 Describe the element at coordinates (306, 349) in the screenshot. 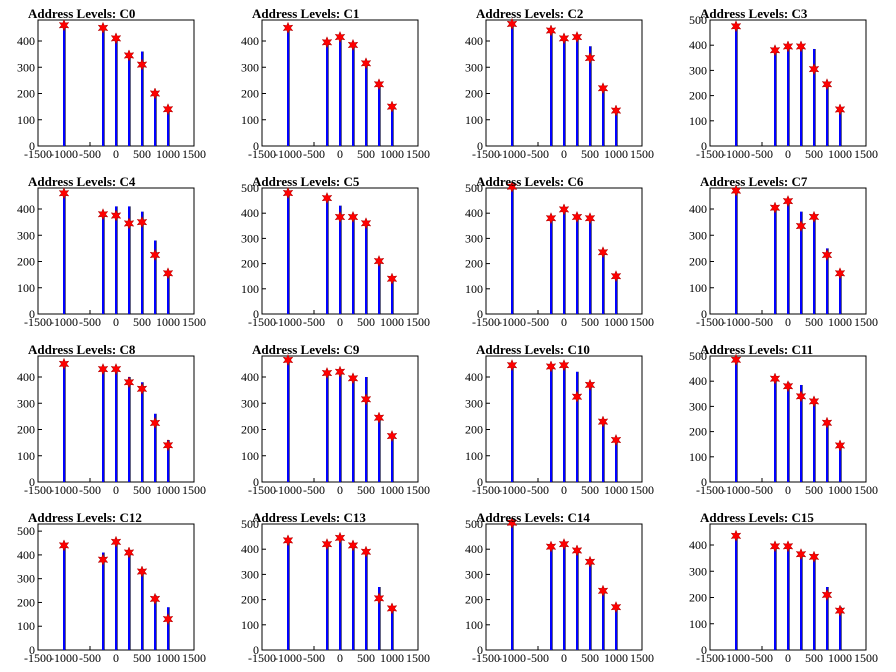

I see `chart-title: Address Levels: C9` at that location.